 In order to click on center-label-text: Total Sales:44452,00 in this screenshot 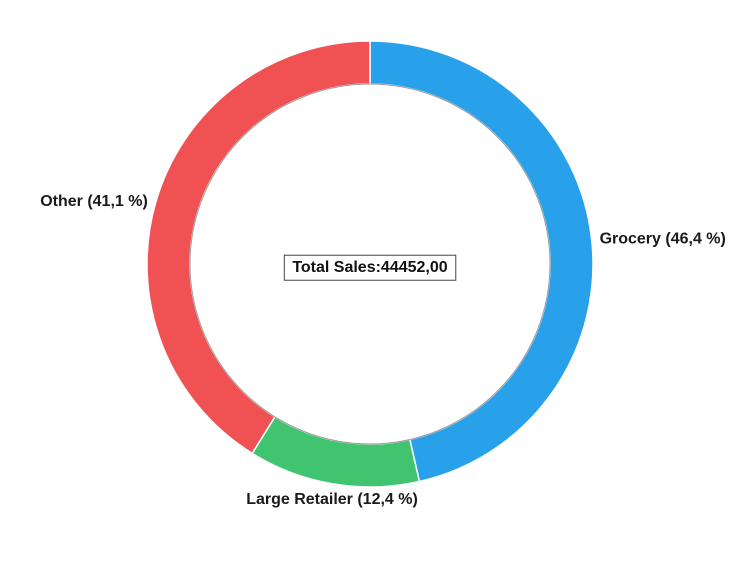, I will do `click(369, 267)`.